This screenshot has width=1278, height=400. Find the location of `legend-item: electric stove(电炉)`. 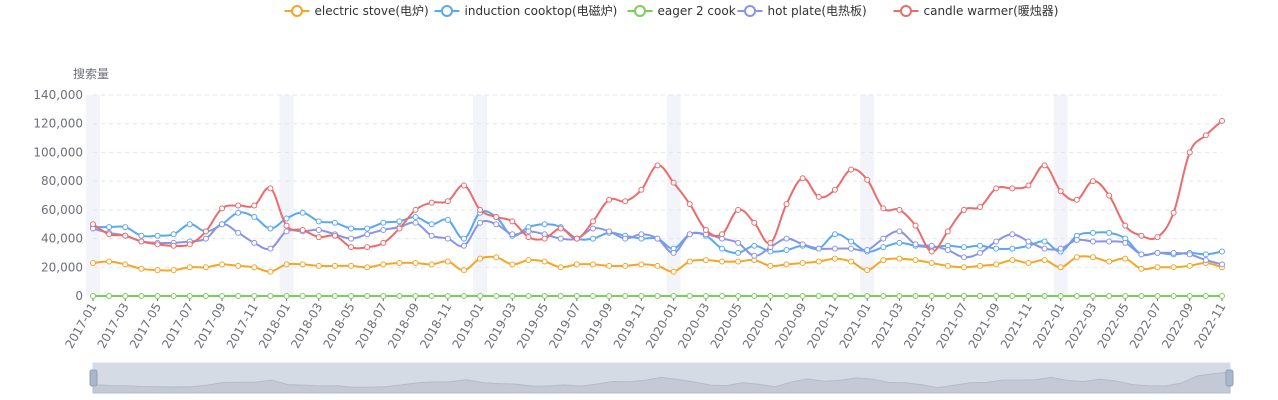

legend-item: electric stove(电炉) is located at coordinates (356, 11).